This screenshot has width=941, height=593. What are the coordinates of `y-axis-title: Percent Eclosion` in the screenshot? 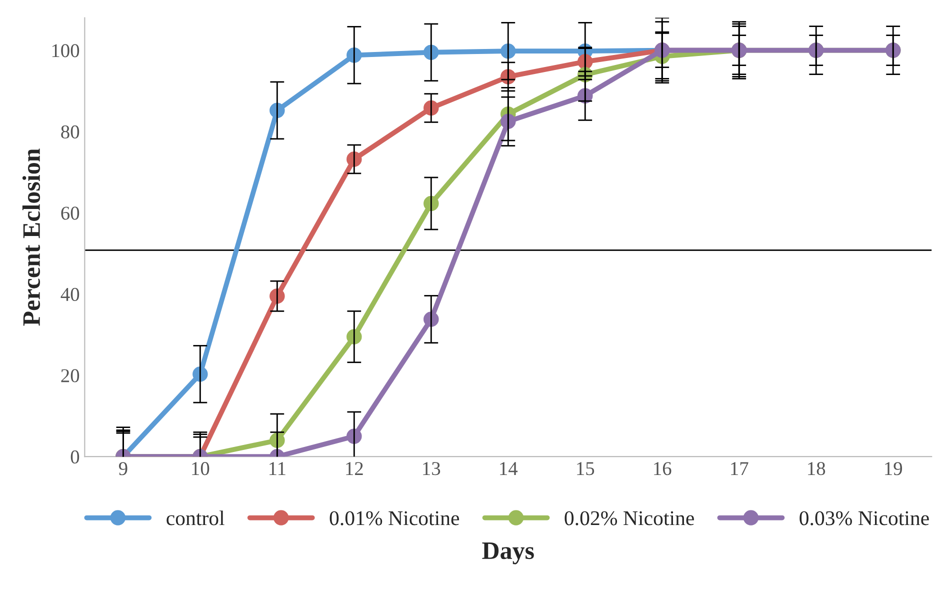 It's located at (31, 237).